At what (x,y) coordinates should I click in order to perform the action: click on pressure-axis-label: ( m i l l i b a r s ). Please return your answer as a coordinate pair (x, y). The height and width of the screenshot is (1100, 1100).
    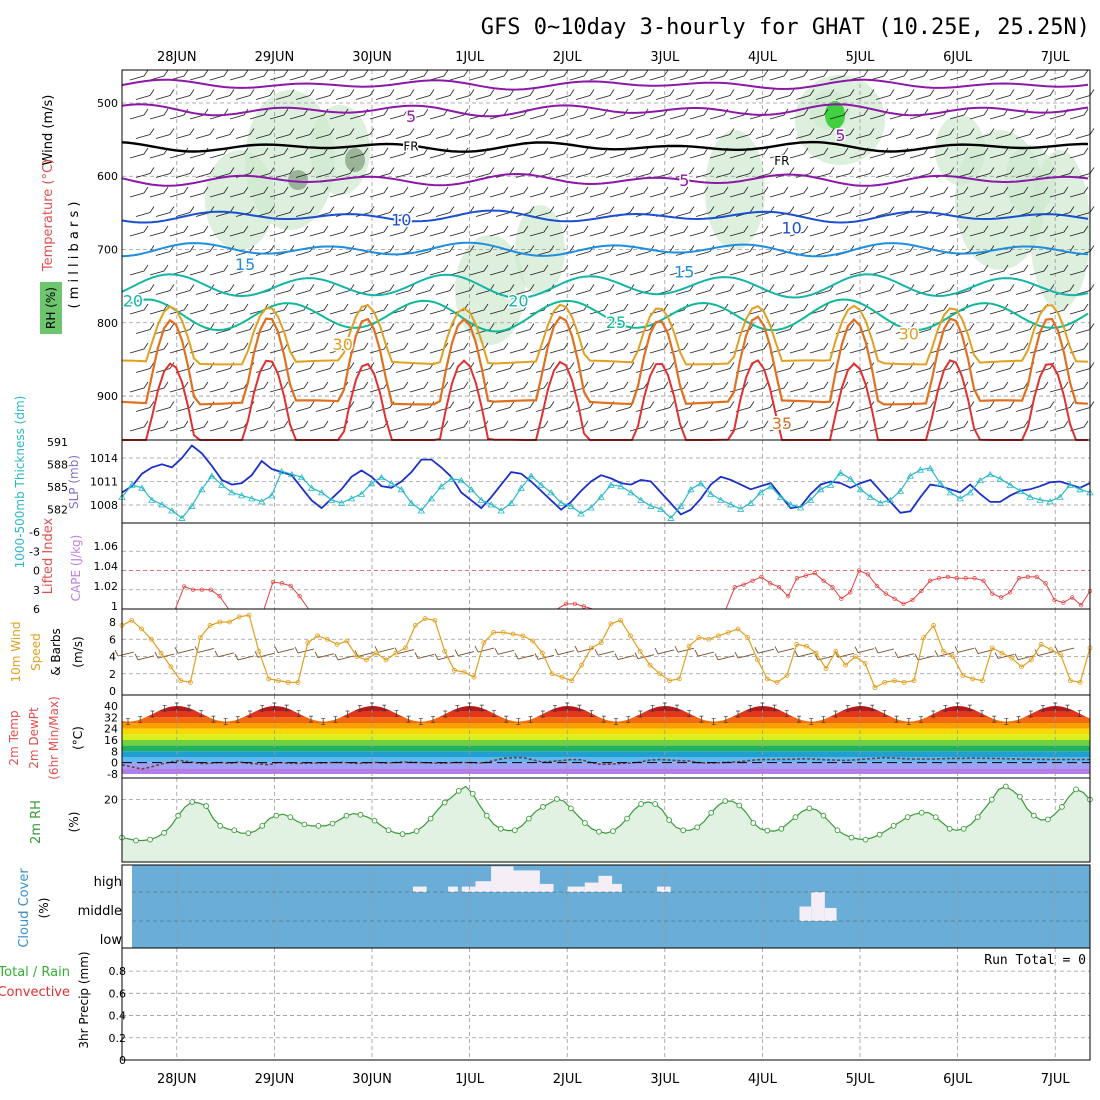
    Looking at the image, I should click on (74, 255).